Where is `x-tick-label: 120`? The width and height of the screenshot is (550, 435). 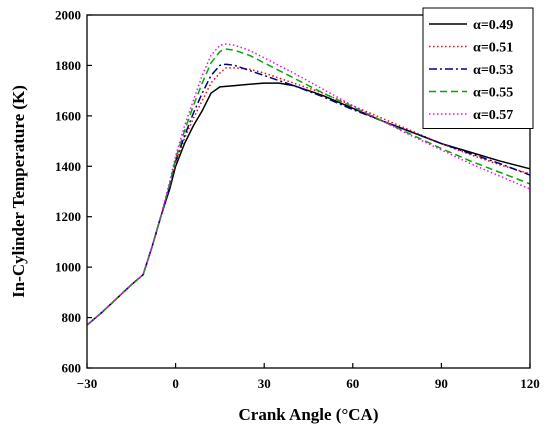
x-tick-label: 120 is located at coordinates (530, 383).